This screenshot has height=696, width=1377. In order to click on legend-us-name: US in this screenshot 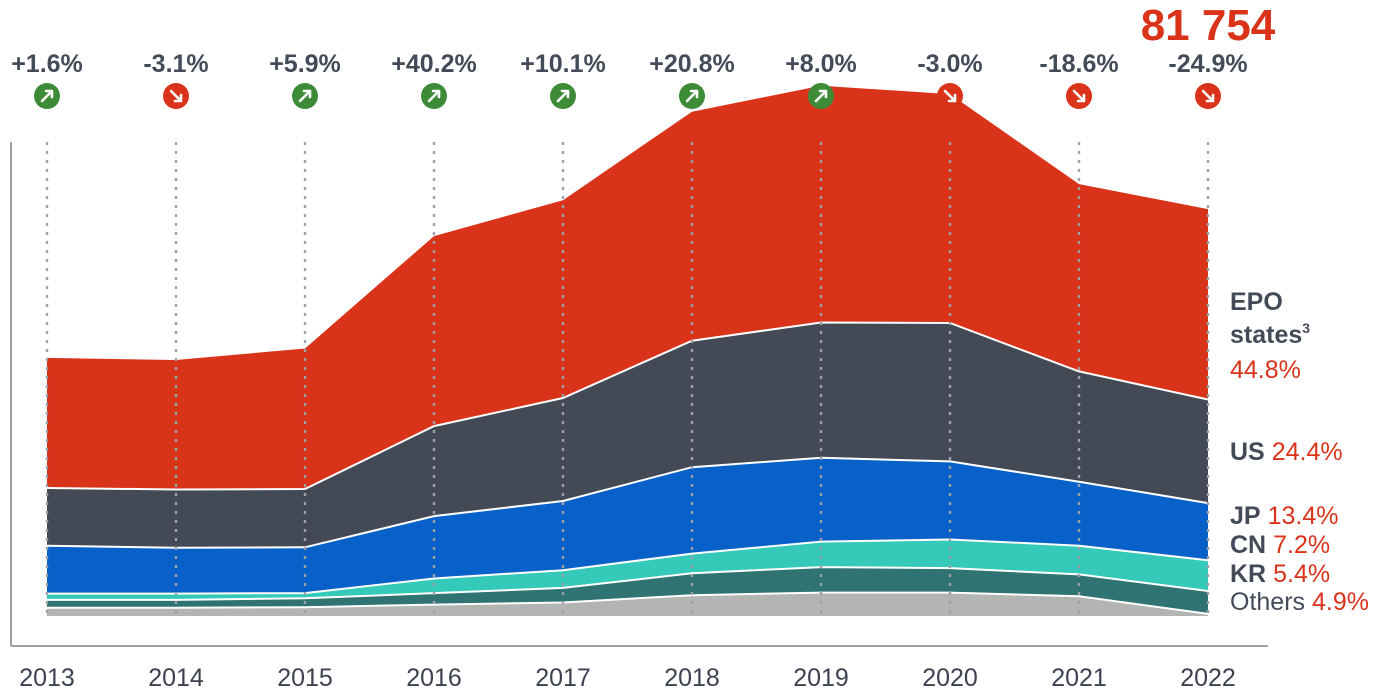, I will do `click(1247, 452)`.